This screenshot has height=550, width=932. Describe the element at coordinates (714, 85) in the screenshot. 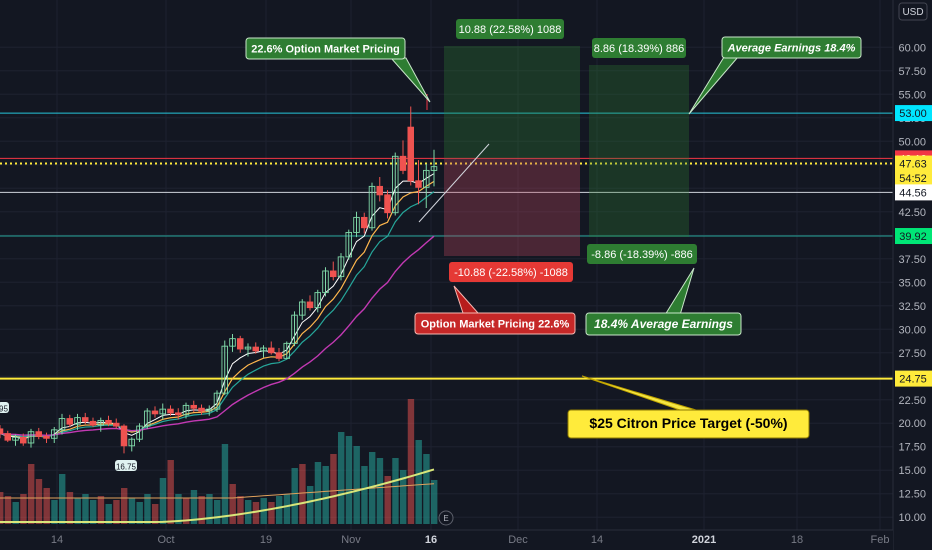

I see `callout-pointer-tr` at that location.